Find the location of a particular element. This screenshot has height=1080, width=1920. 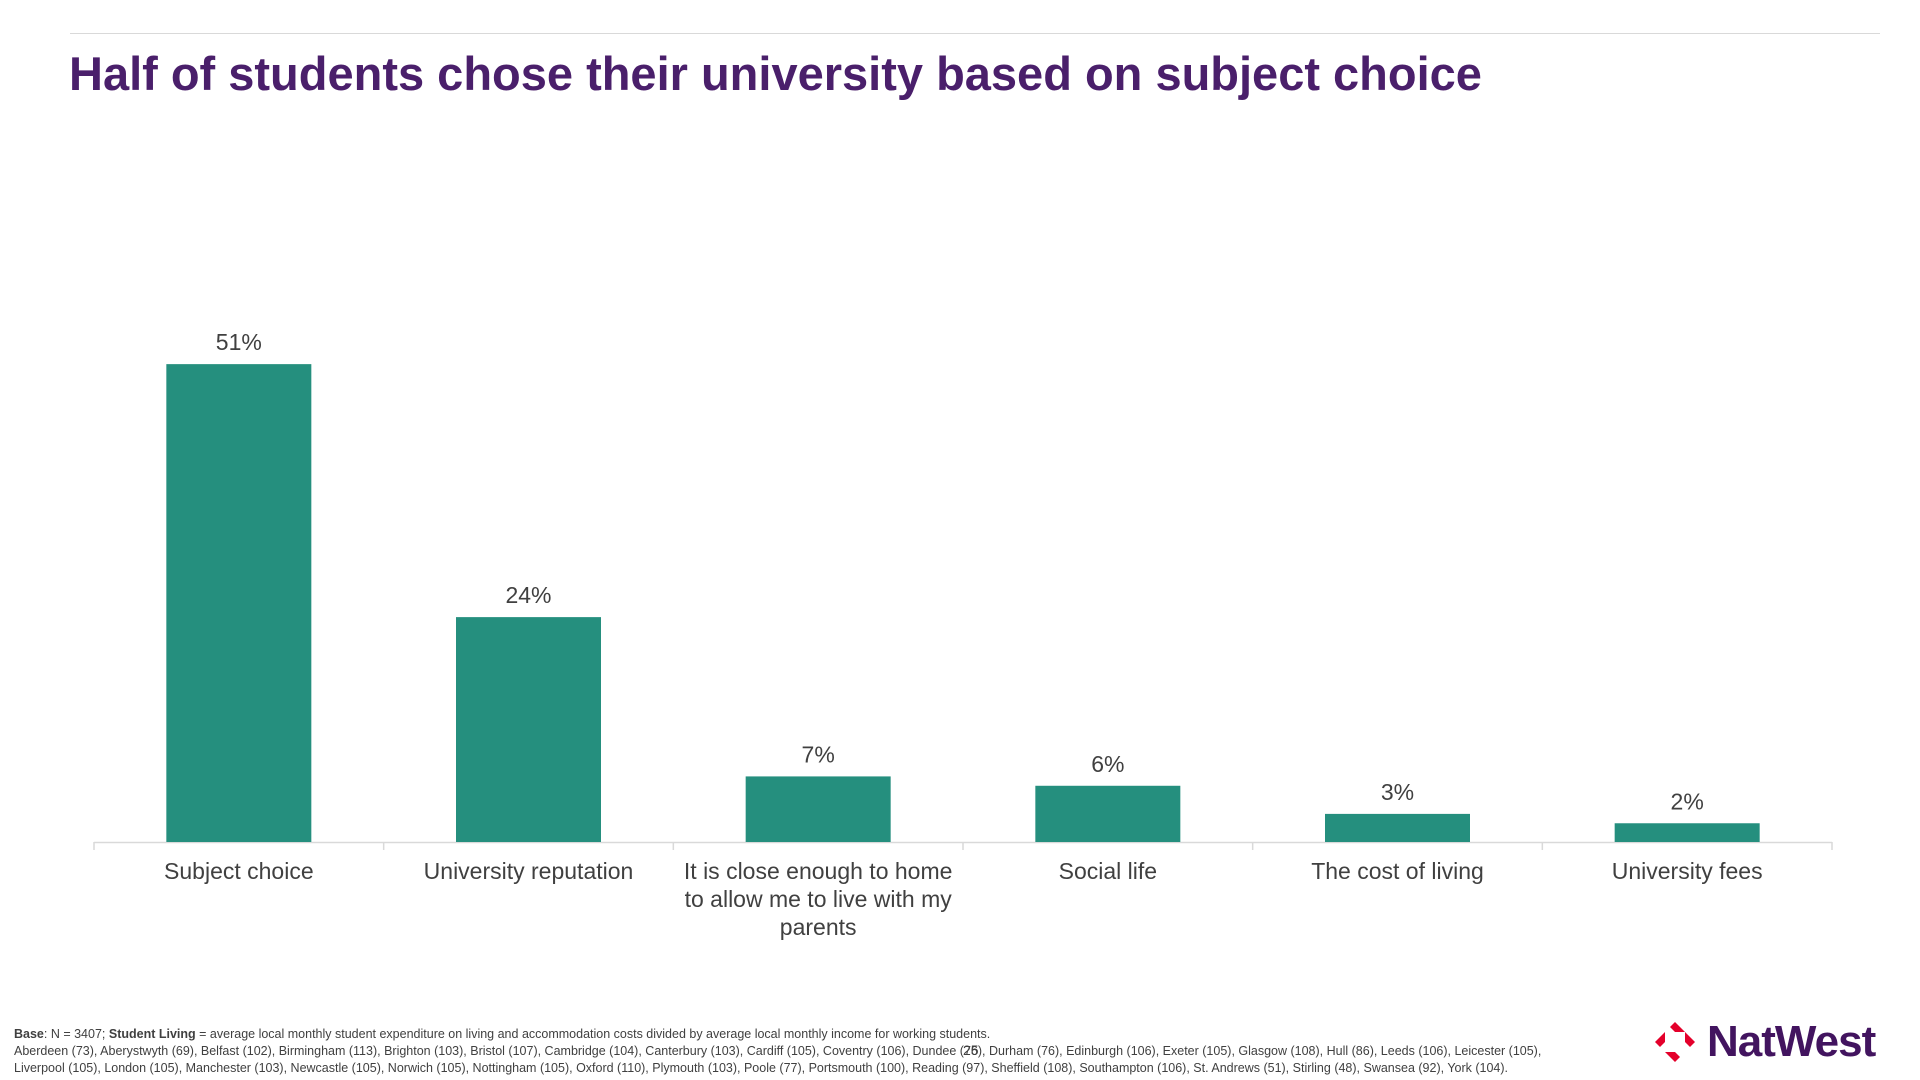

category-label-line: Social life is located at coordinates (1108, 871).